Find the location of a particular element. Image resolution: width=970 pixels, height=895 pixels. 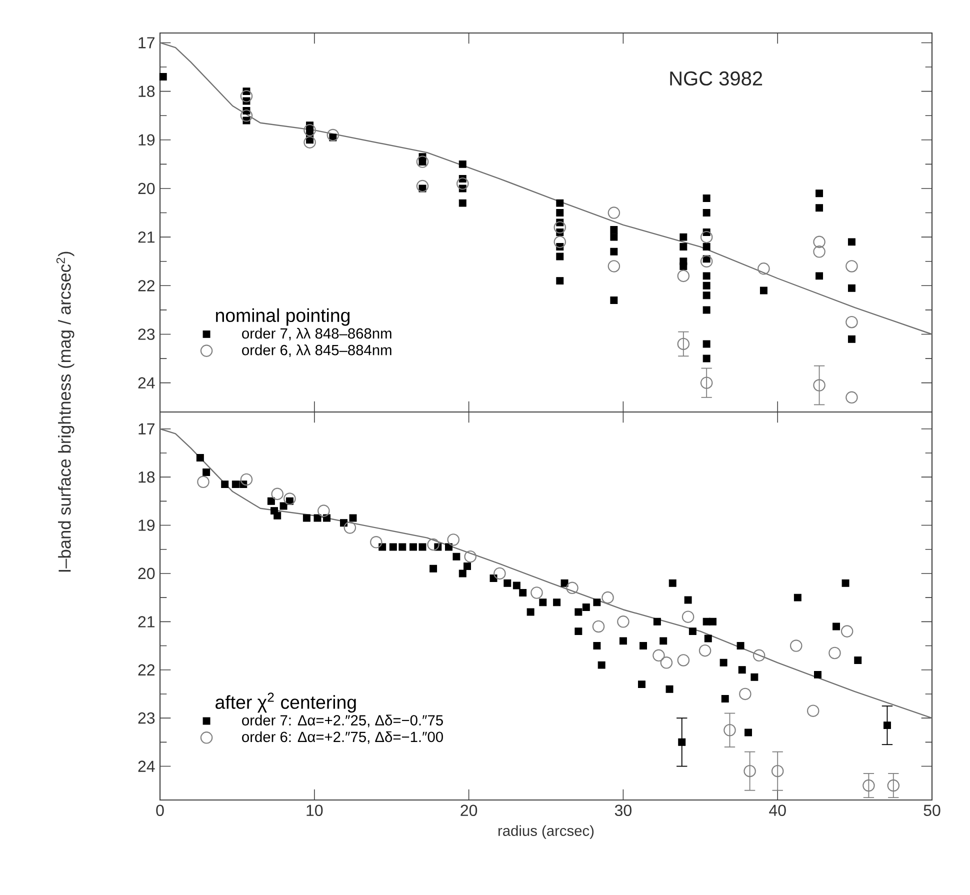

annotation: NGC 3982 is located at coordinates (716, 78).